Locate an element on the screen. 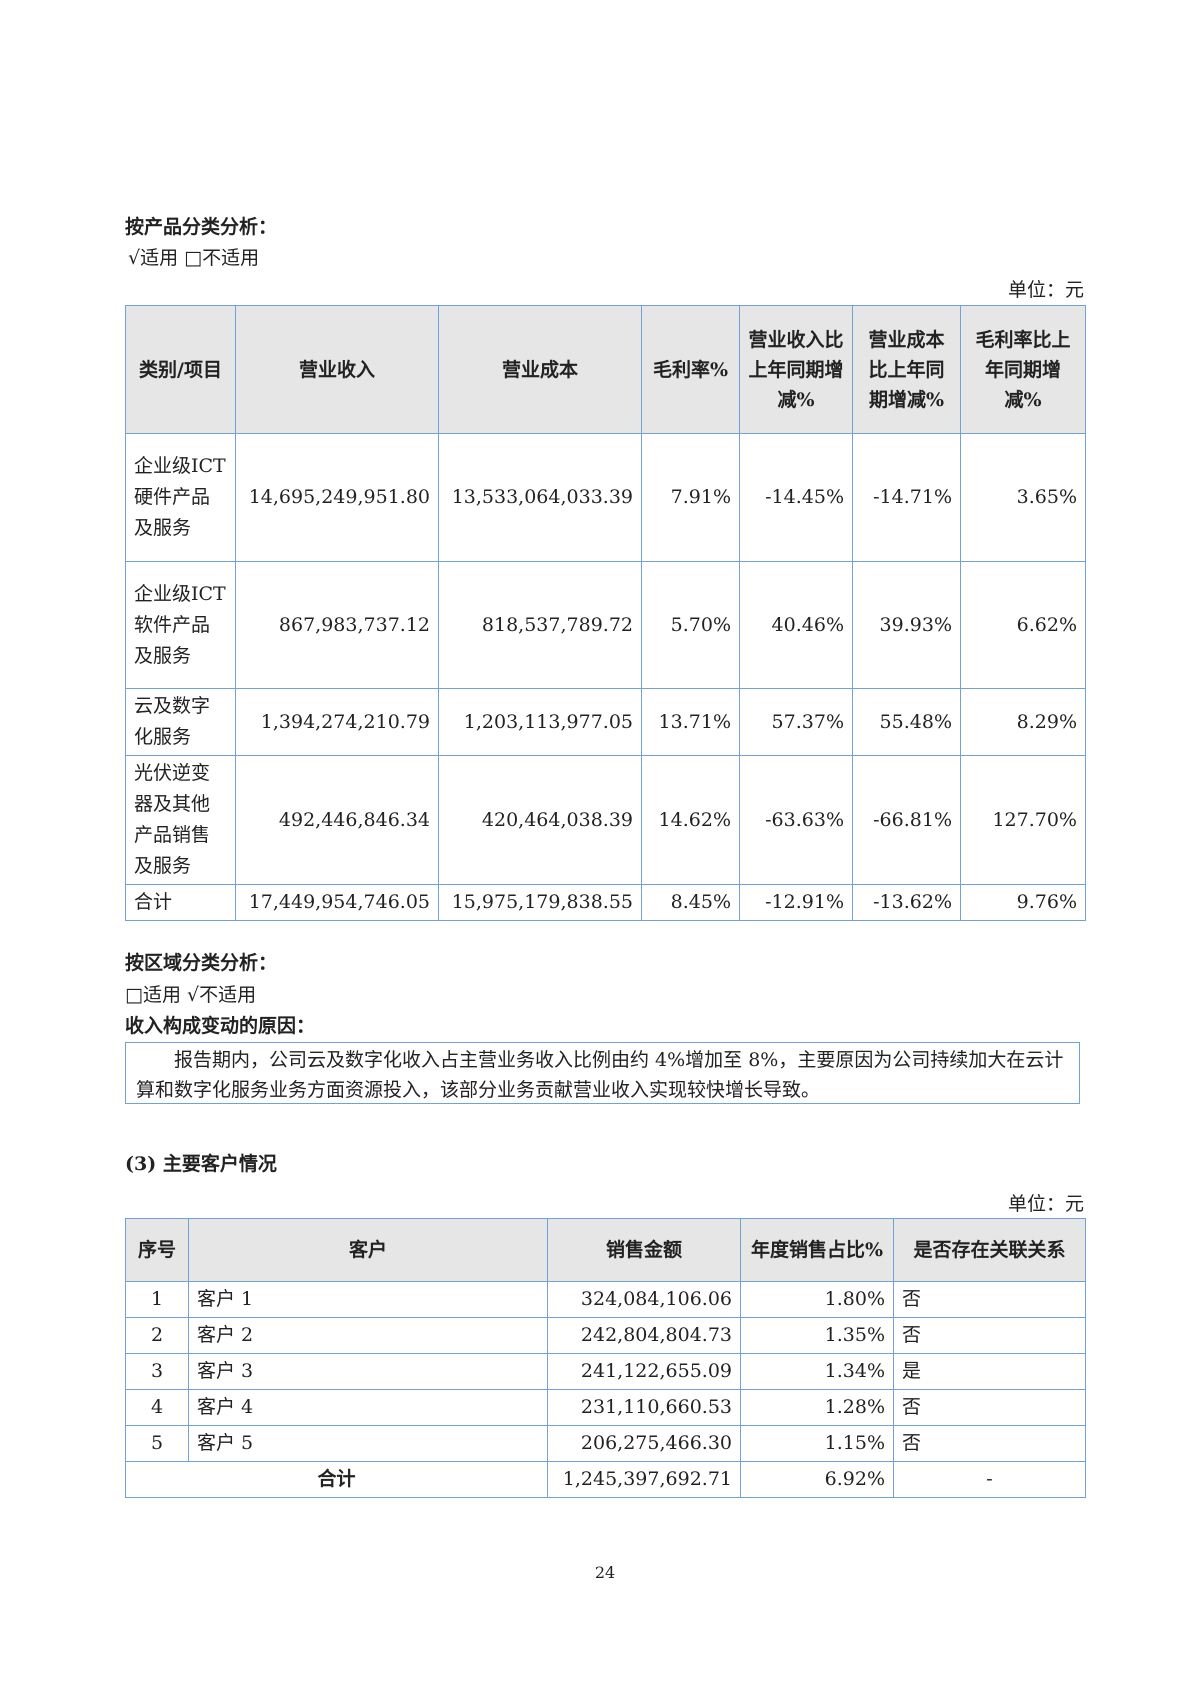 This screenshot has width=1200, height=1696. customer-cell: 客户 4 is located at coordinates (368, 1407).